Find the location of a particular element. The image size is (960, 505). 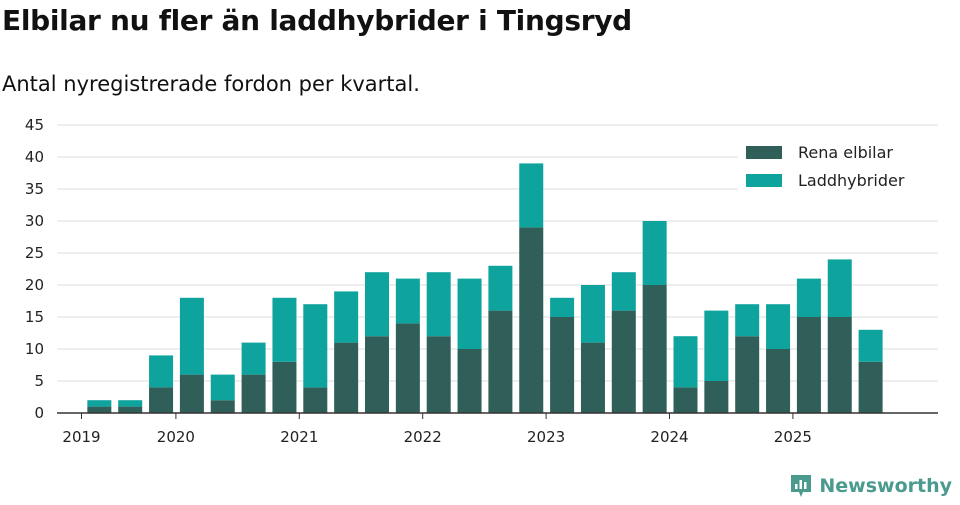

x-tick-label: 2019 is located at coordinates (81, 437).